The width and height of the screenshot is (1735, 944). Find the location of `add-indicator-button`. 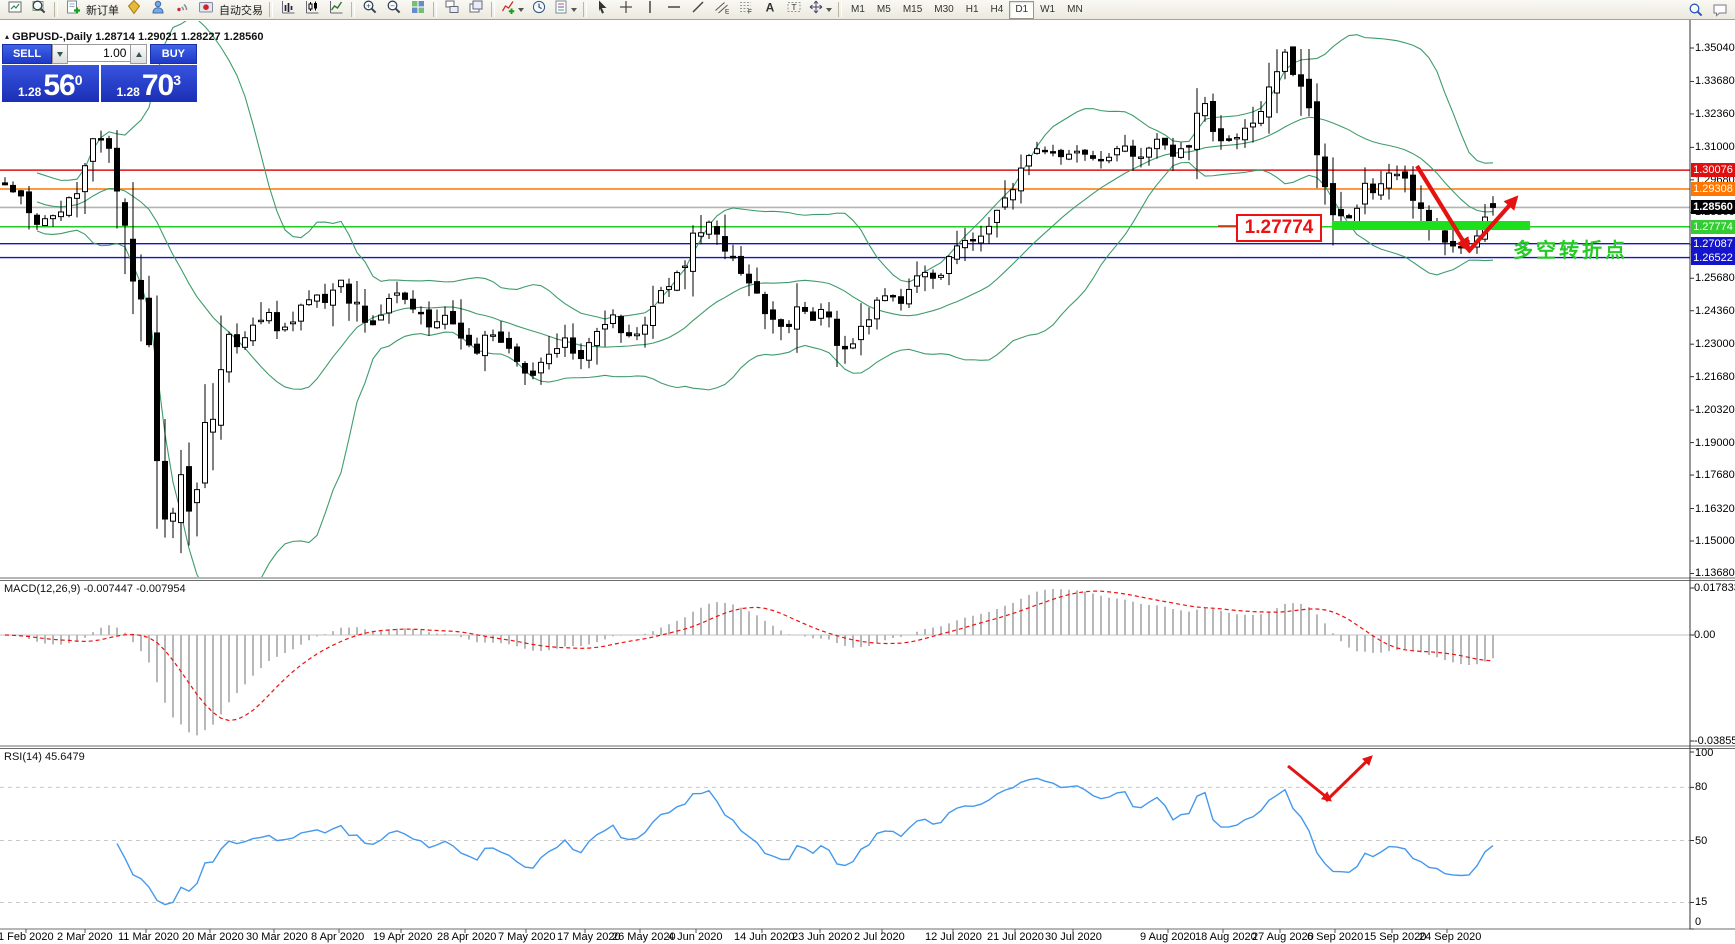

add-indicator-button is located at coordinates (512, 10).